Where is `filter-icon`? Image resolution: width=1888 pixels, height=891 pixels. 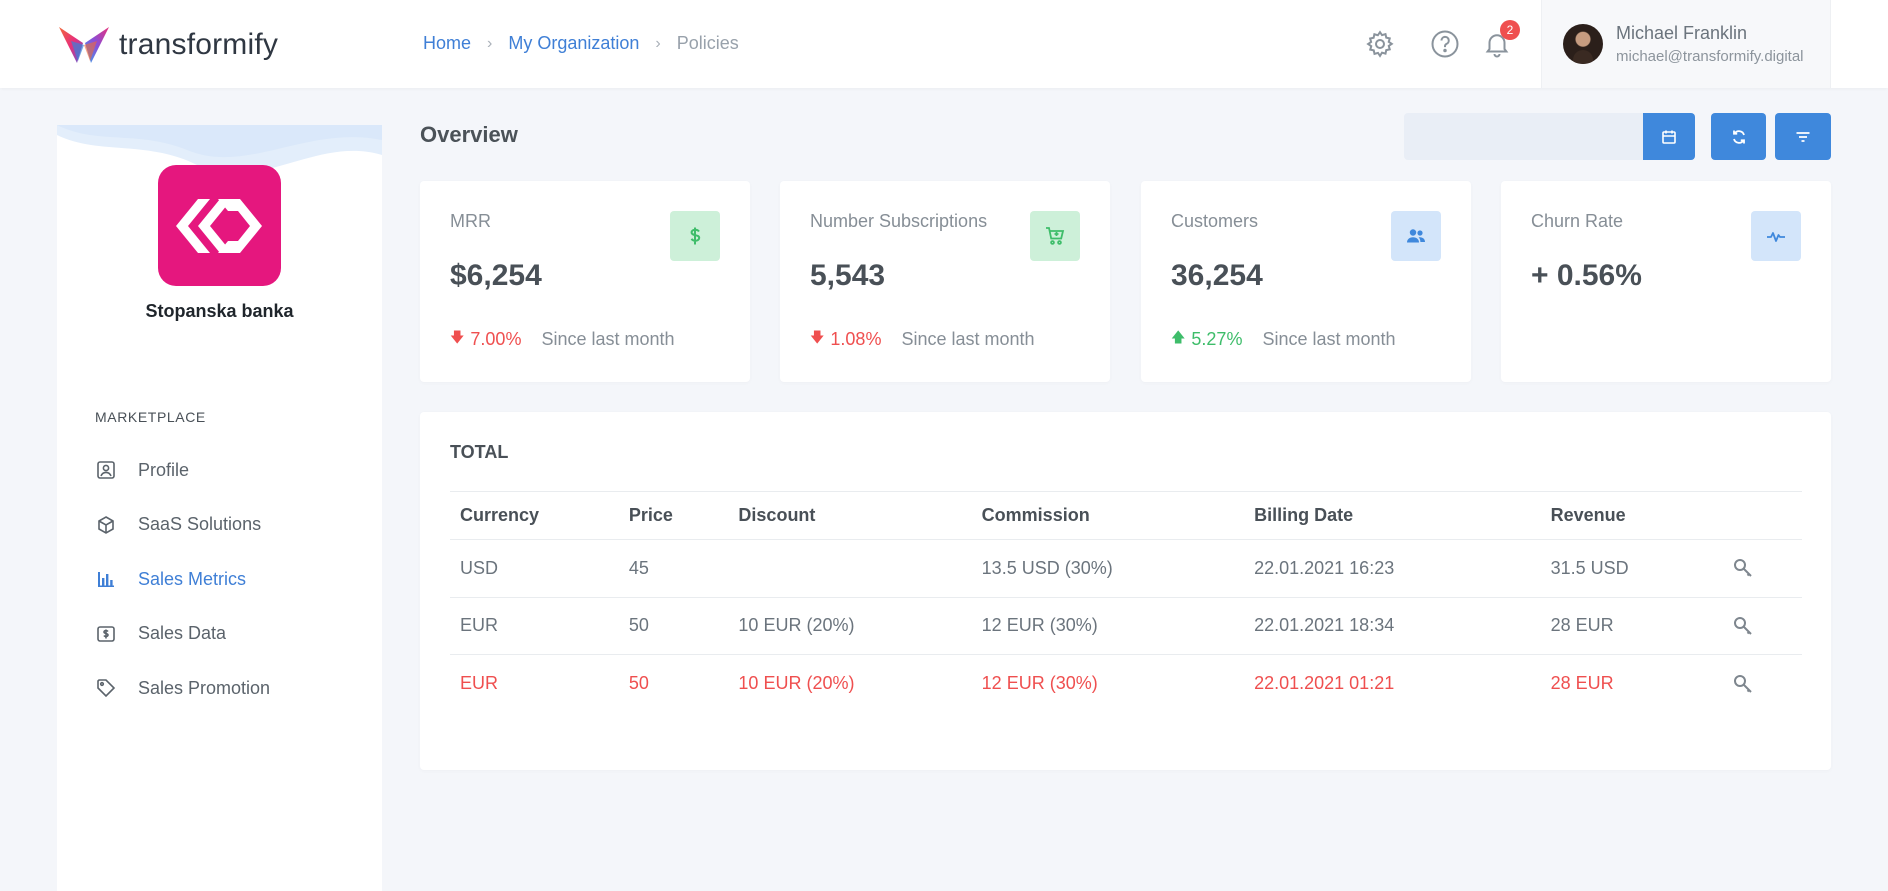
filter-icon is located at coordinates (1803, 136).